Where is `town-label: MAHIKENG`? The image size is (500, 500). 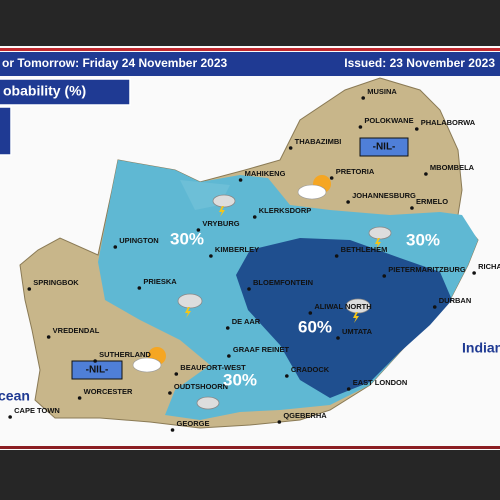 town-label: MAHIKENG is located at coordinates (265, 173).